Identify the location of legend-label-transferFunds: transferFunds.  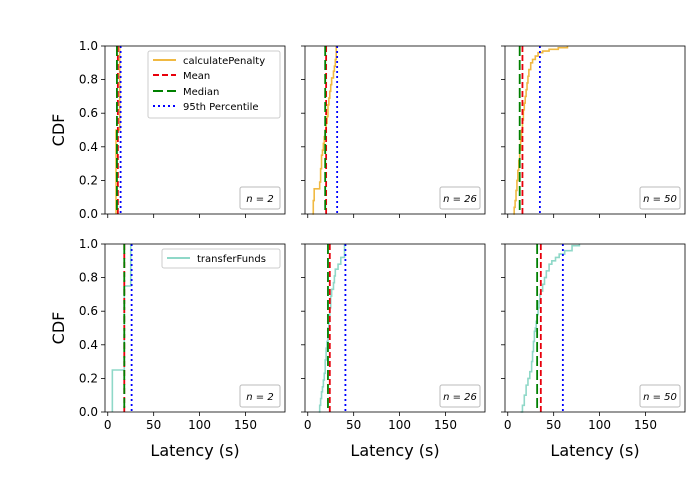
(231, 259).